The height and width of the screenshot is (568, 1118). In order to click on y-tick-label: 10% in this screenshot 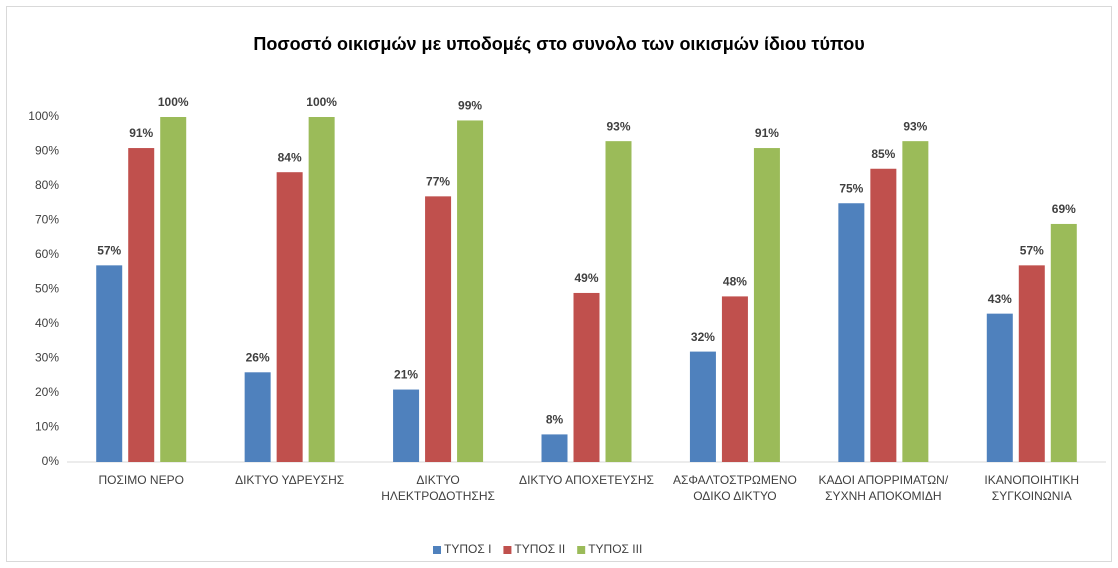, I will do `click(47, 427)`.